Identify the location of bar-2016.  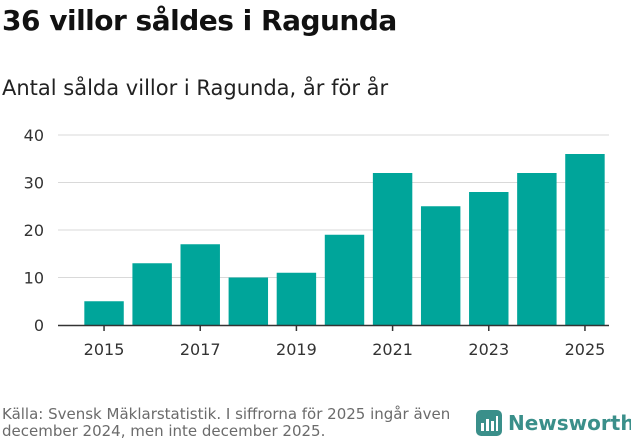
(152, 294).